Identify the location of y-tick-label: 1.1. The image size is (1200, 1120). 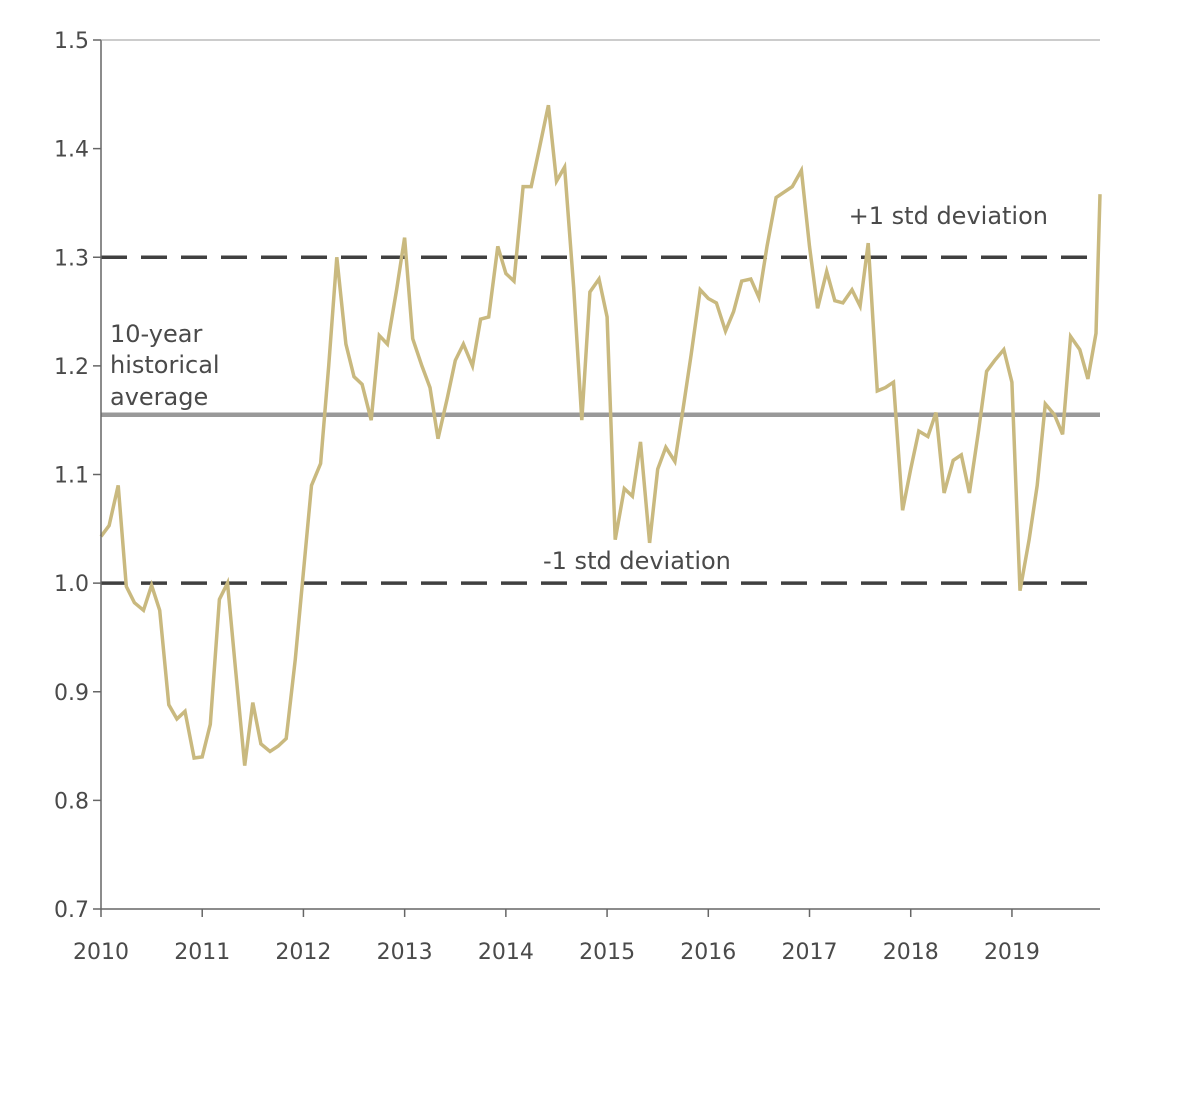
(71, 476).